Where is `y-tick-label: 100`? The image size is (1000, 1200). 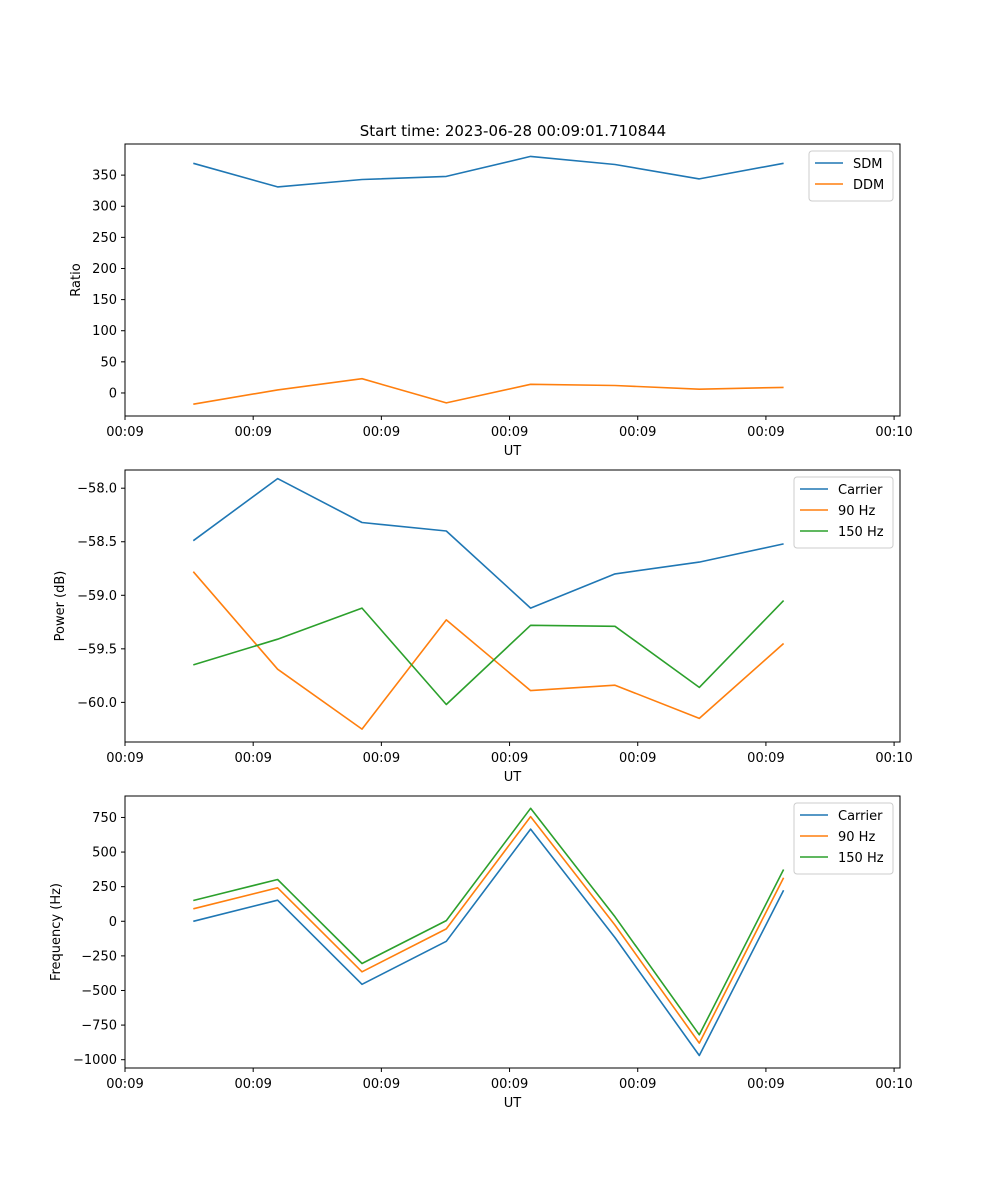
y-tick-label: 100 is located at coordinates (104, 331).